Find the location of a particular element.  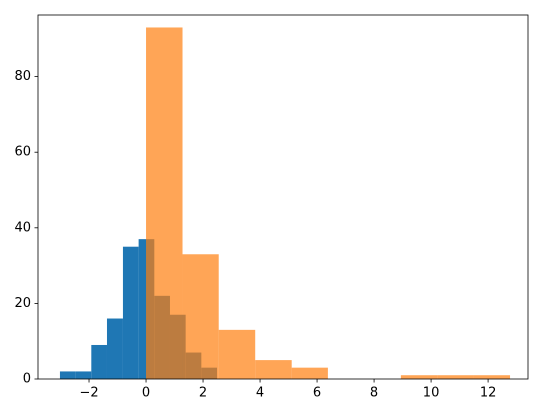

y-tick-label: 60 is located at coordinates (22, 152).